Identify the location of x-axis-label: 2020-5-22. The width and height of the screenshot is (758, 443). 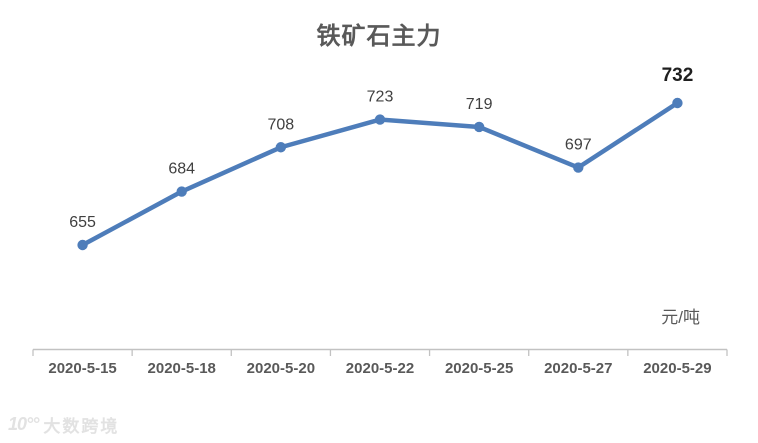
(380, 368).